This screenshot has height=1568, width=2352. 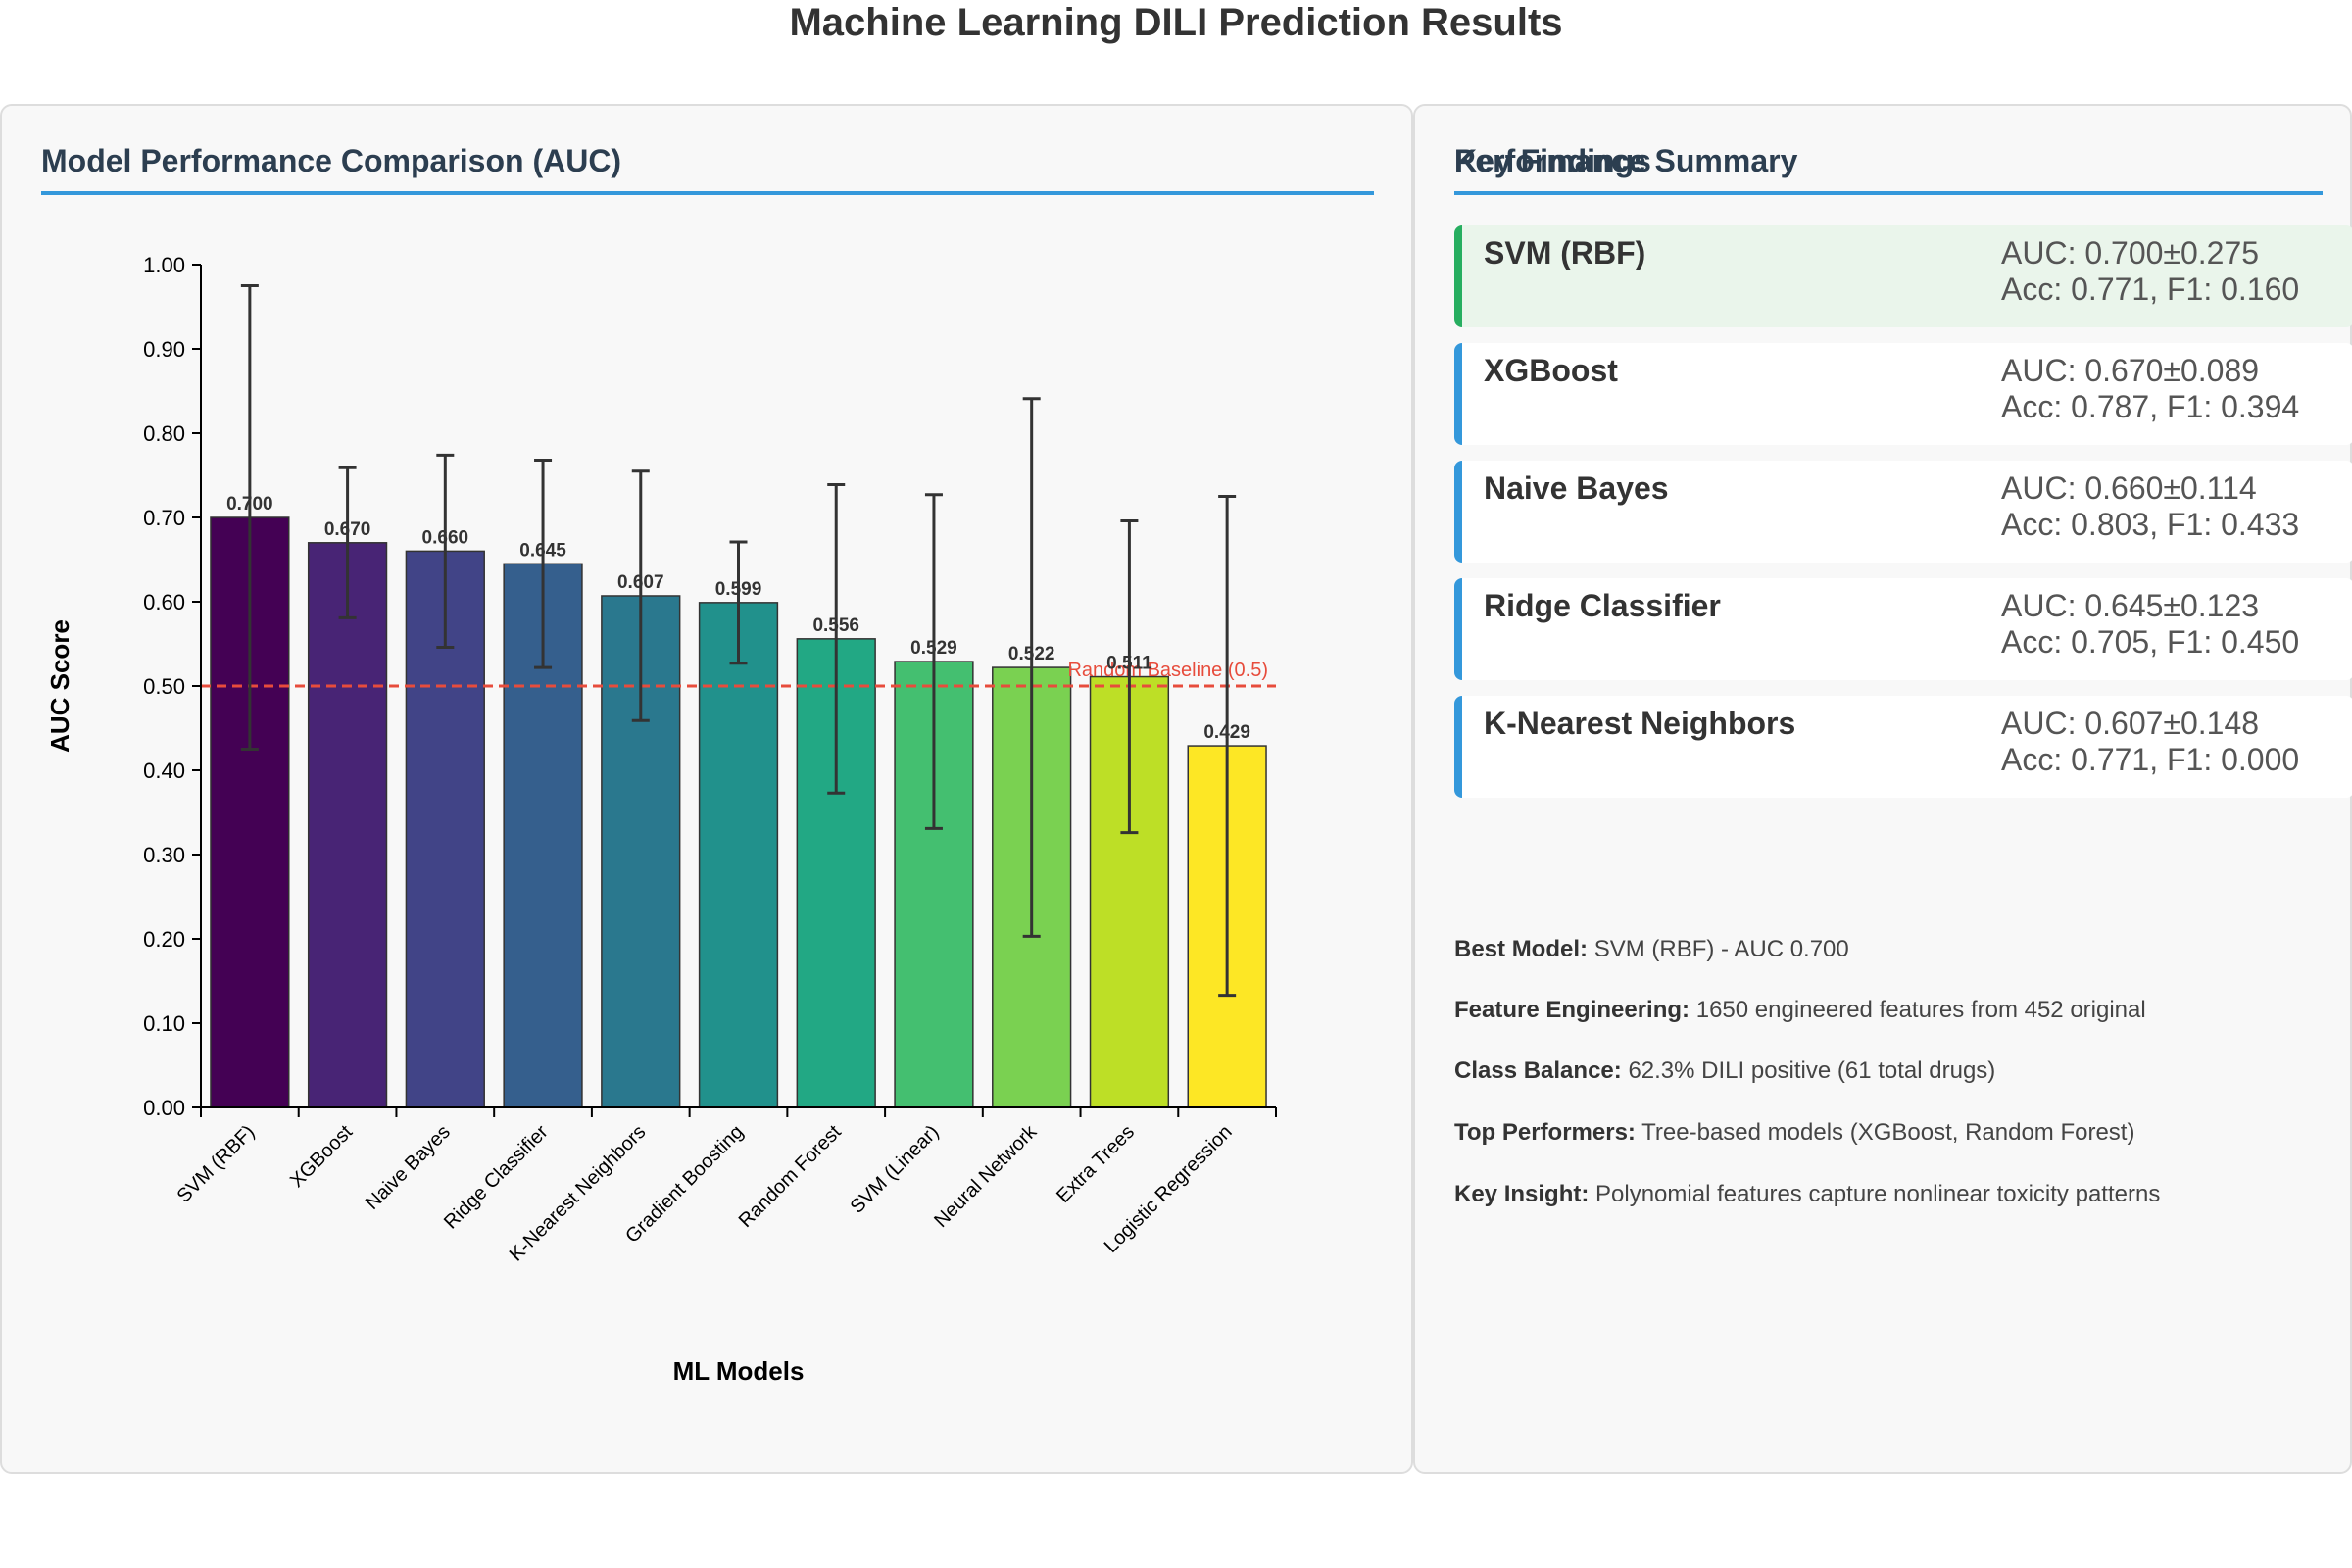 I want to click on chart-panel-heading: Model Performance Comparison (AUC), so click(x=707, y=169).